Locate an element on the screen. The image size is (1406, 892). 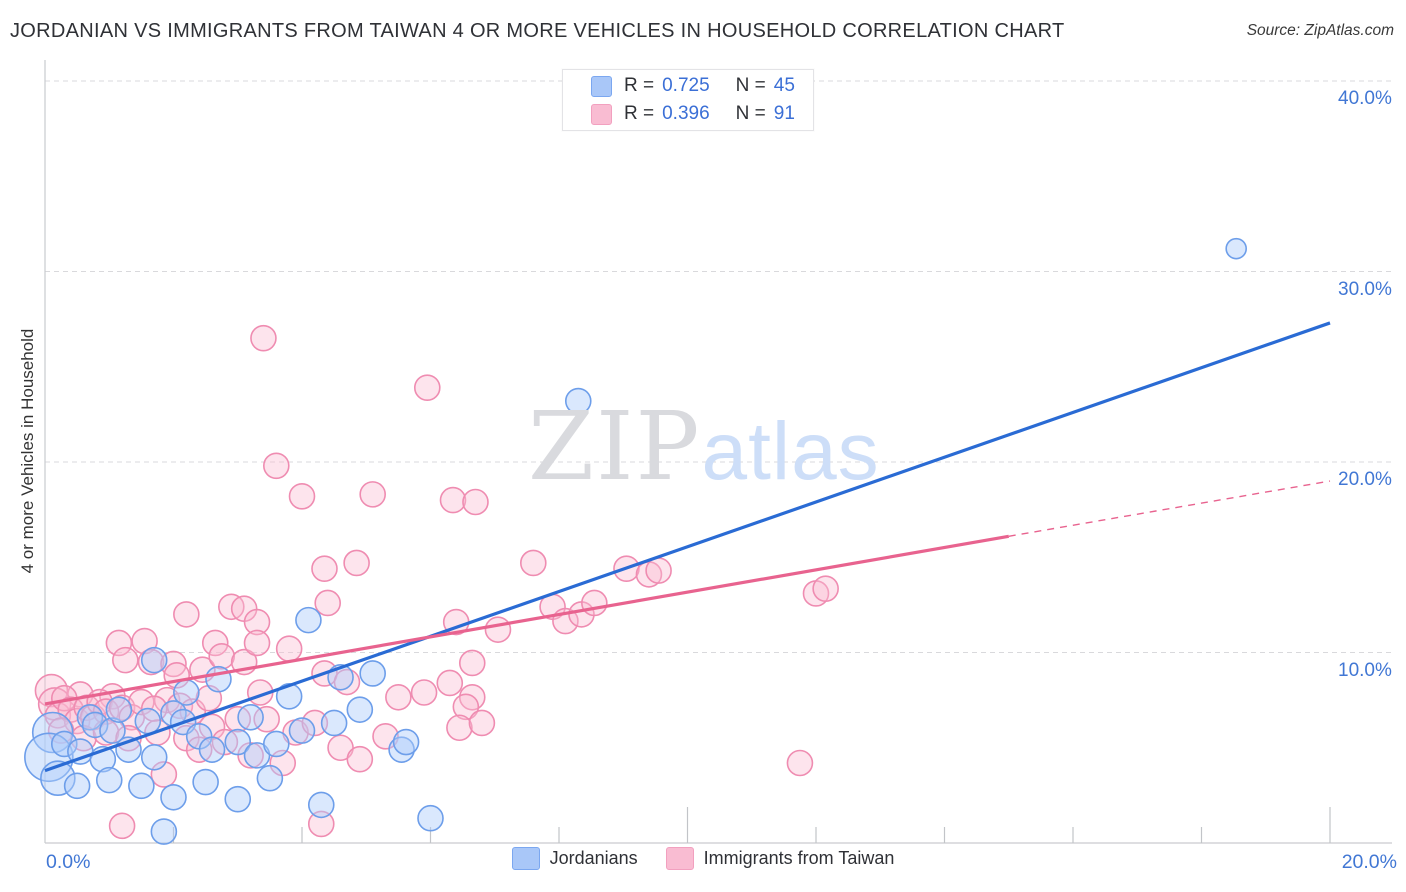
x-axis-min-label: 0.0% is located at coordinates (68, 862).